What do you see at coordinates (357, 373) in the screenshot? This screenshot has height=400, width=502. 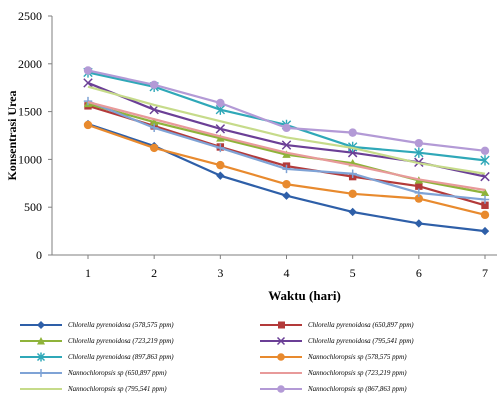 I see `legend-label-7: Nannochloropsis sp (723,219 ppm)` at bounding box center [357, 373].